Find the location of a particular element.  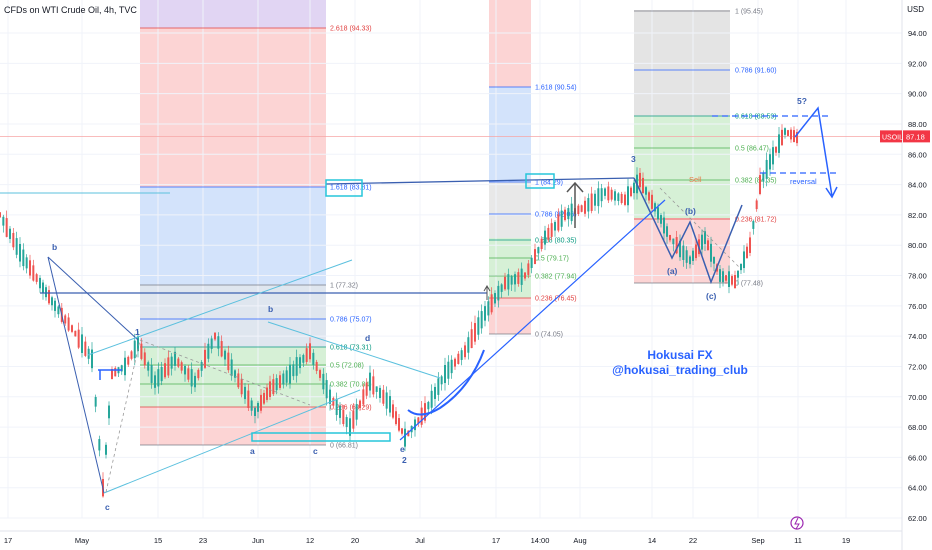

y-tick-label: 86.00 is located at coordinates (917, 154).